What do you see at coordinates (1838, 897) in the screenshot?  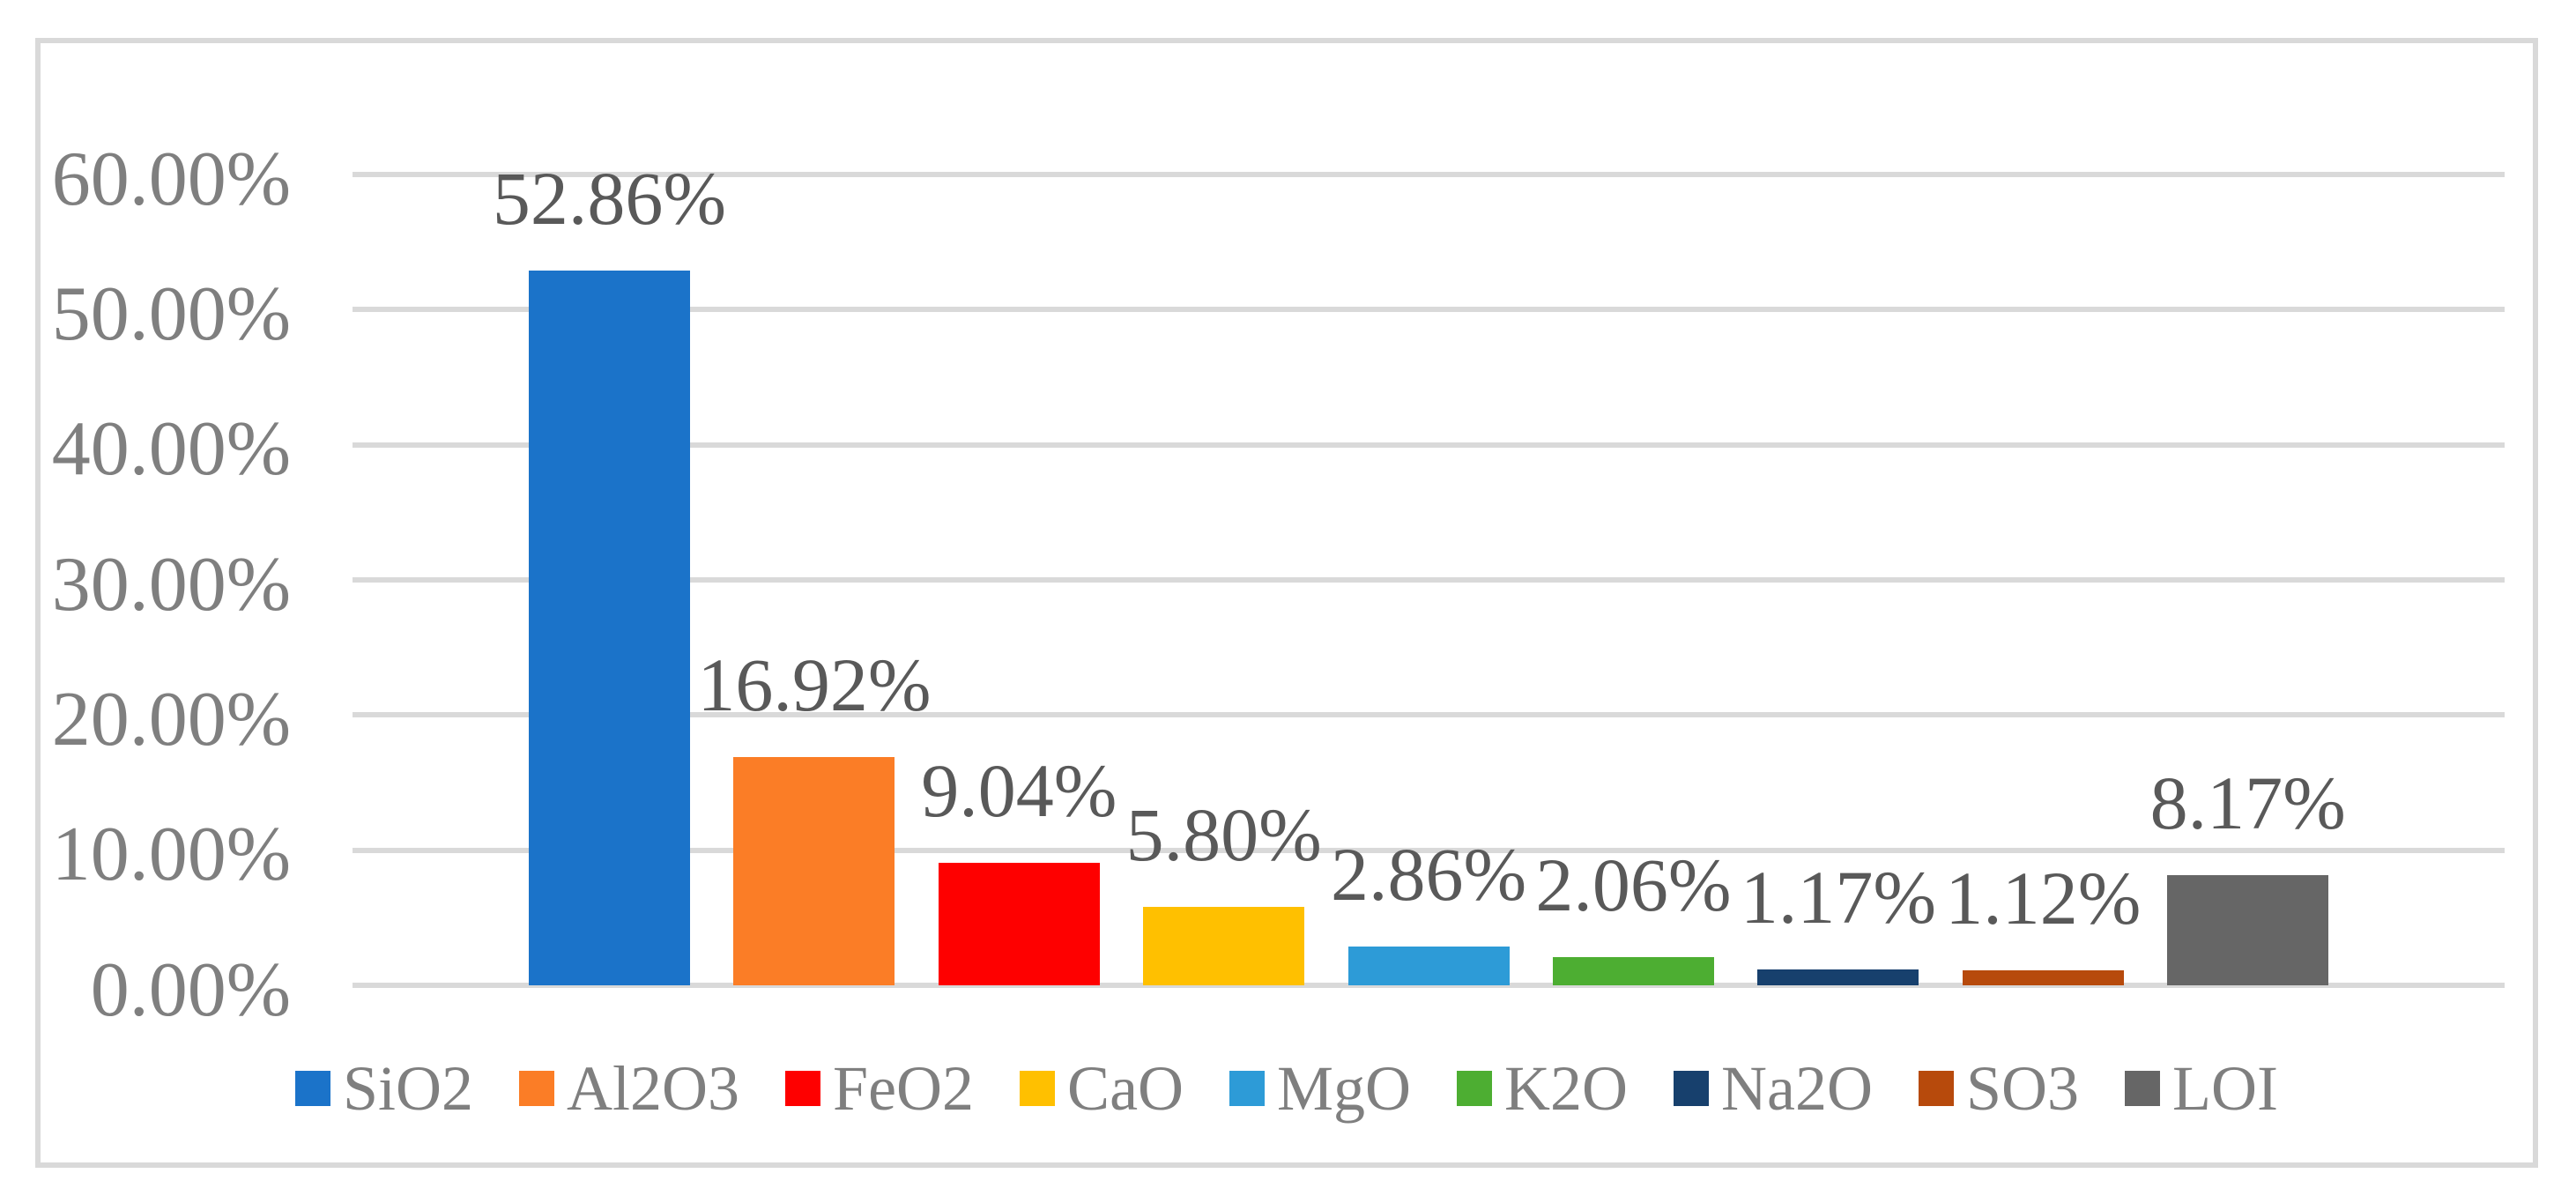 I see `data-label-Na2O: 1.17%` at bounding box center [1838, 897].